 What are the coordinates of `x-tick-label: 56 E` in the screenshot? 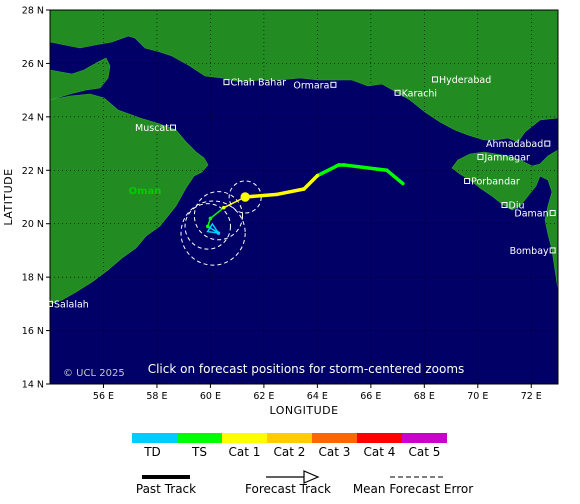 It's located at (103, 396).